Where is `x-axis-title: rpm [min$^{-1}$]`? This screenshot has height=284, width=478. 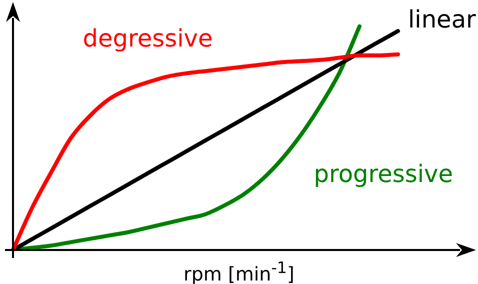
x-axis-title: rpm [min$^{-1}$] is located at coordinates (239, 271).